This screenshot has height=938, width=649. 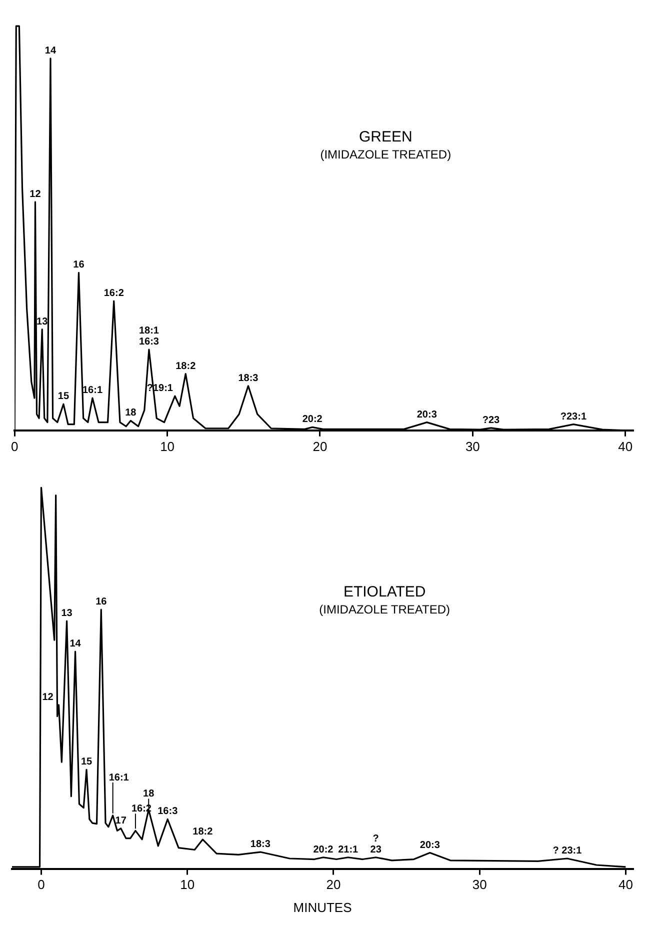 What do you see at coordinates (322, 907) in the screenshot?
I see `x-axis-title: MINUTES` at bounding box center [322, 907].